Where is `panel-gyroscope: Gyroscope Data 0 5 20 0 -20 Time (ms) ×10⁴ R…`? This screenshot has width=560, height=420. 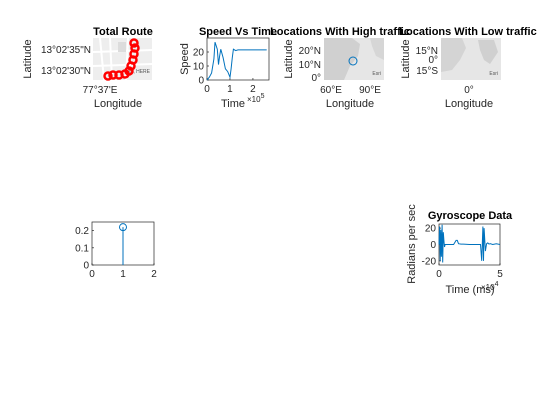
panel-gyroscope: Gyroscope Data 0 5 20 0 -20 Time (ms) ×10⁴ R… is located at coordinates (459, 250).